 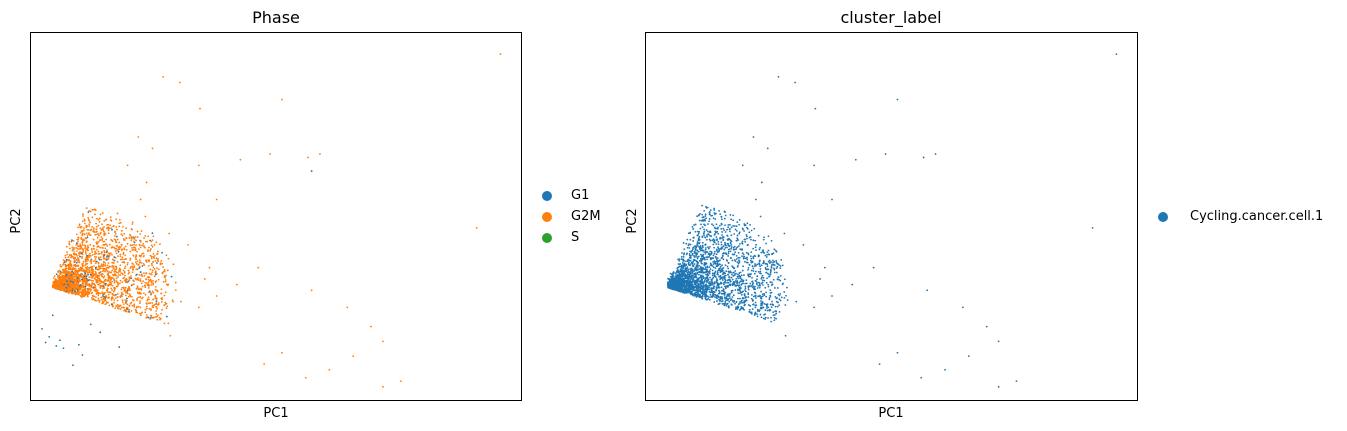 What do you see at coordinates (275, 413) in the screenshot?
I see `phase-x-axis-label: PC1` at bounding box center [275, 413].